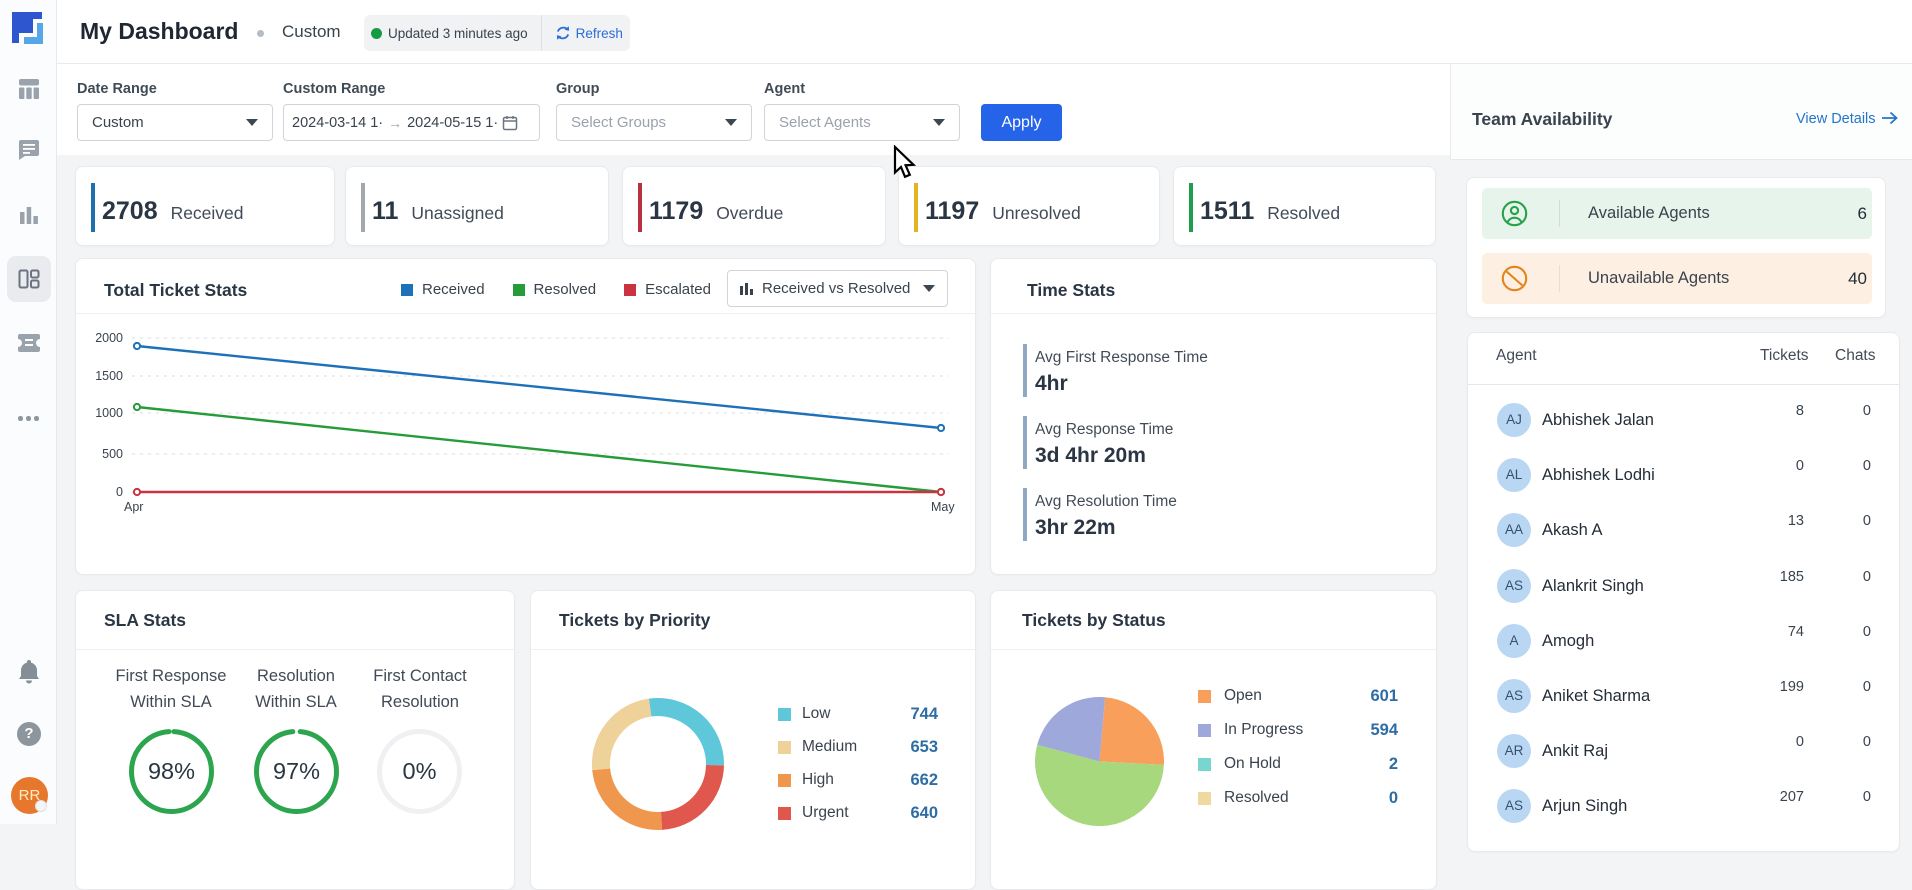  Describe the element at coordinates (133, 507) in the screenshot. I see `svg-text: Apr` at that location.